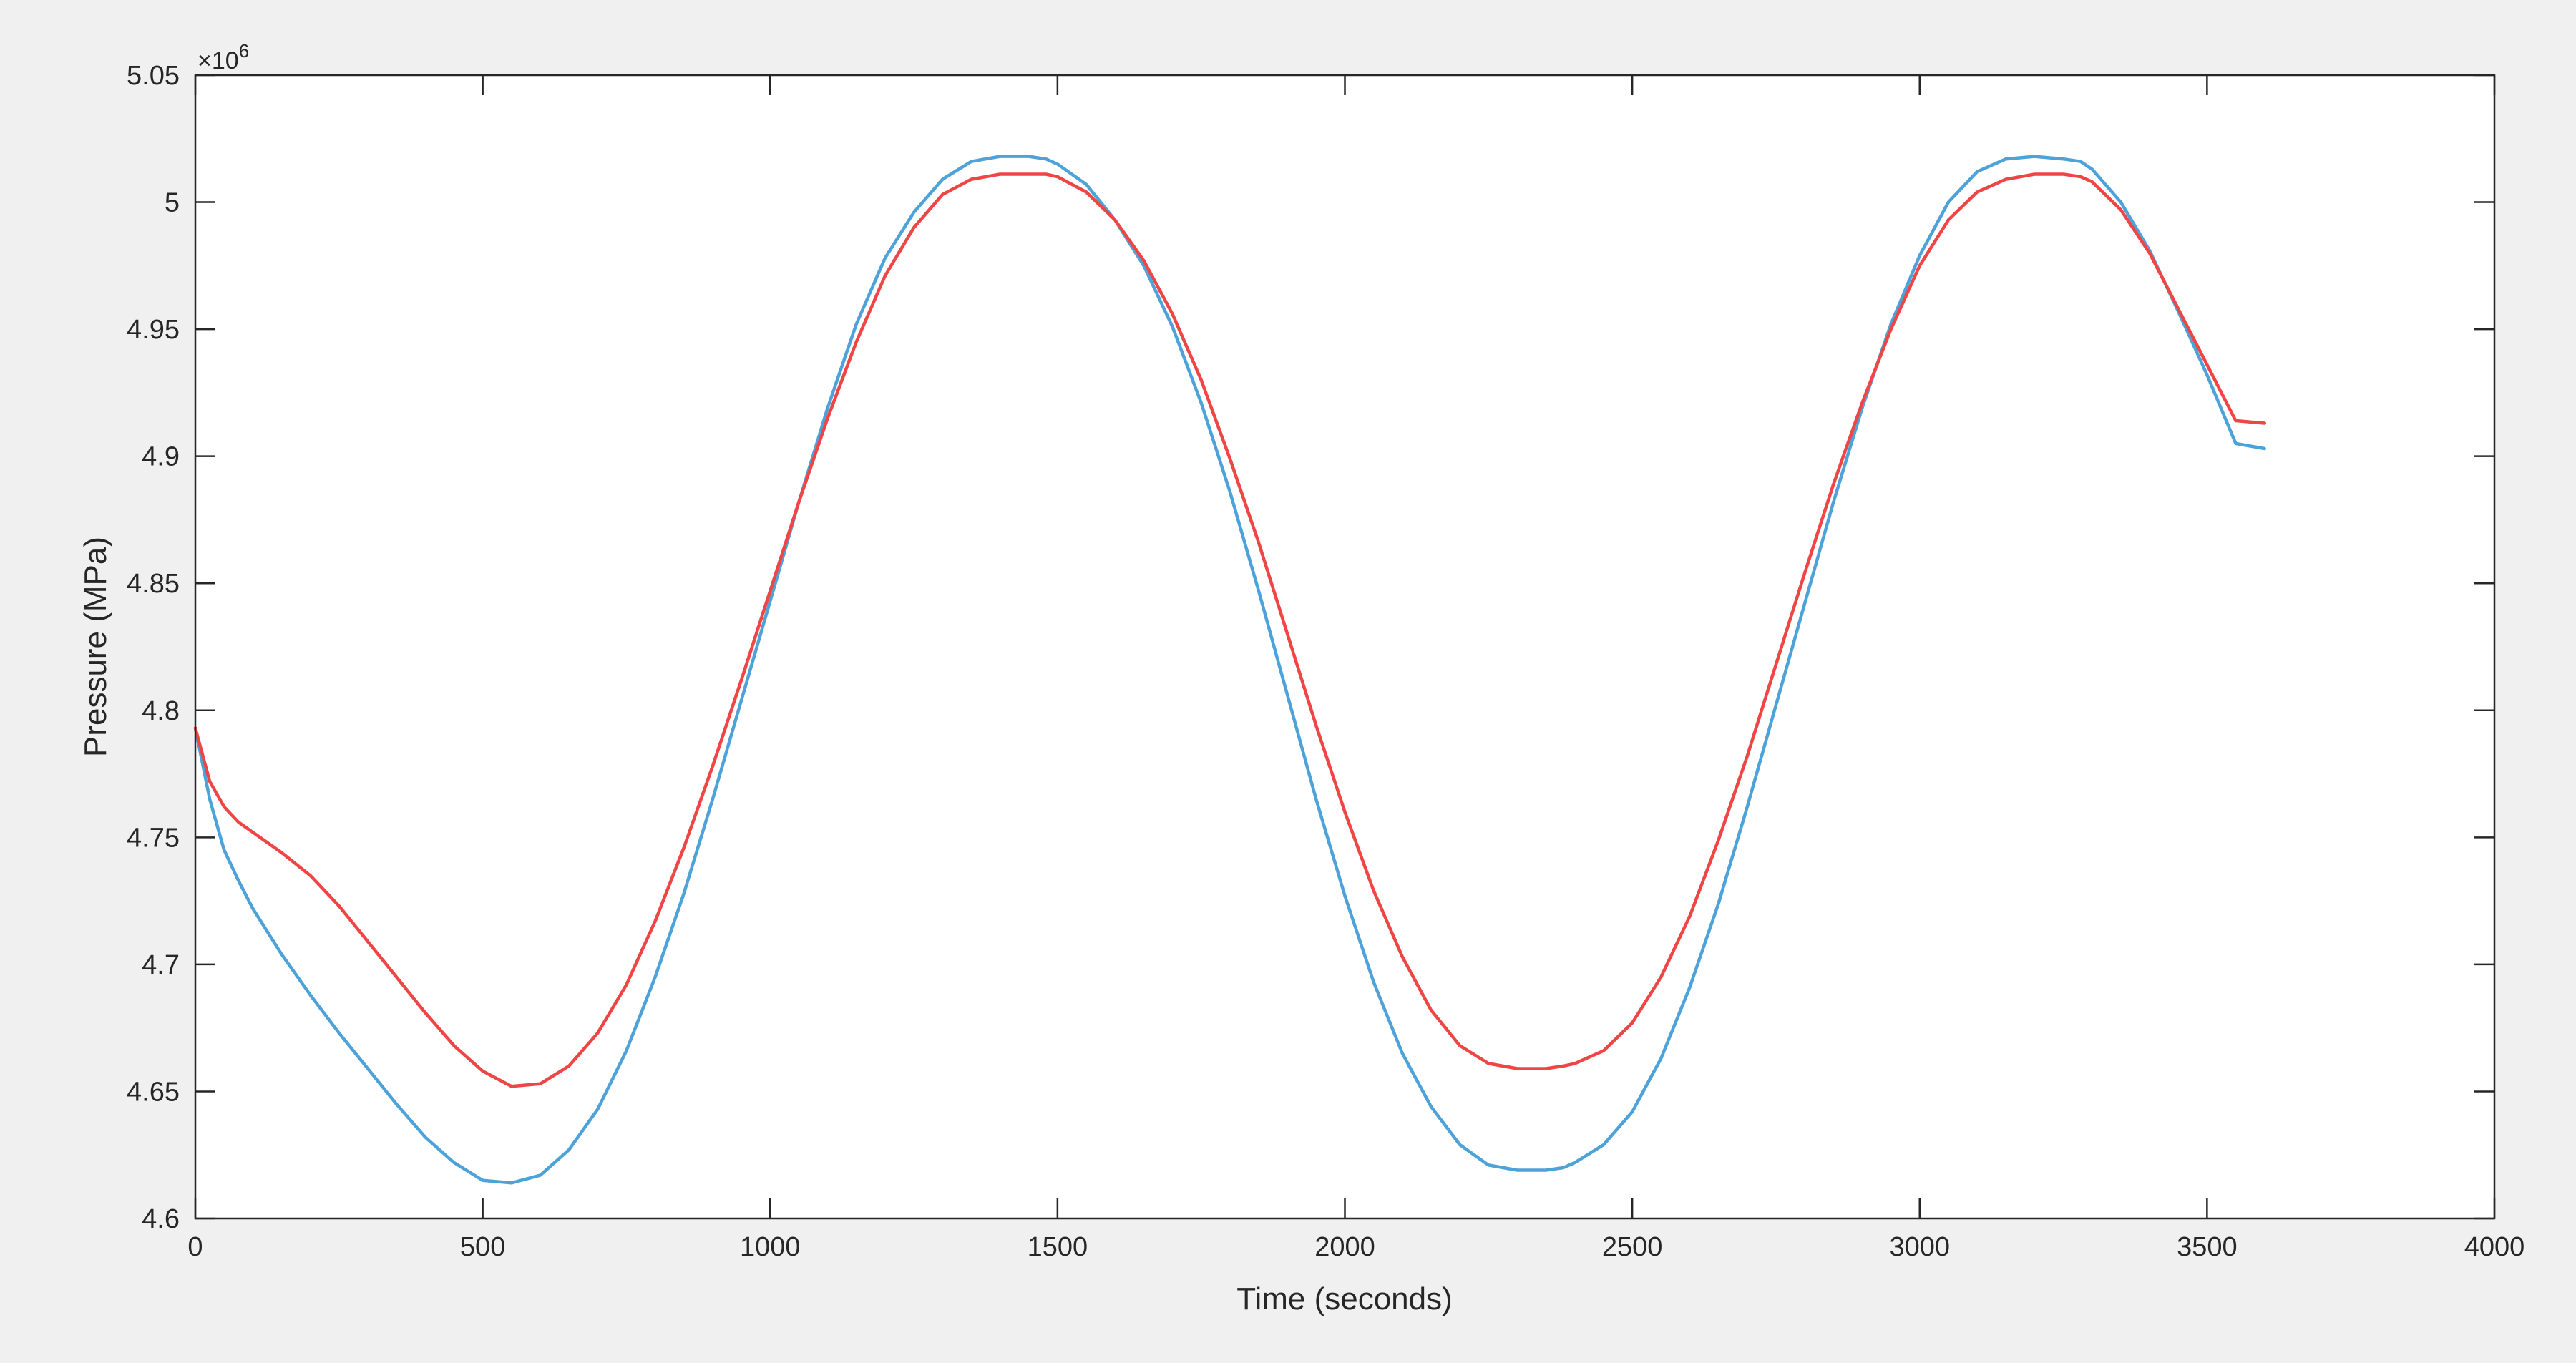  Describe the element at coordinates (2494, 1247) in the screenshot. I see `x-tick-label: 4000` at that location.